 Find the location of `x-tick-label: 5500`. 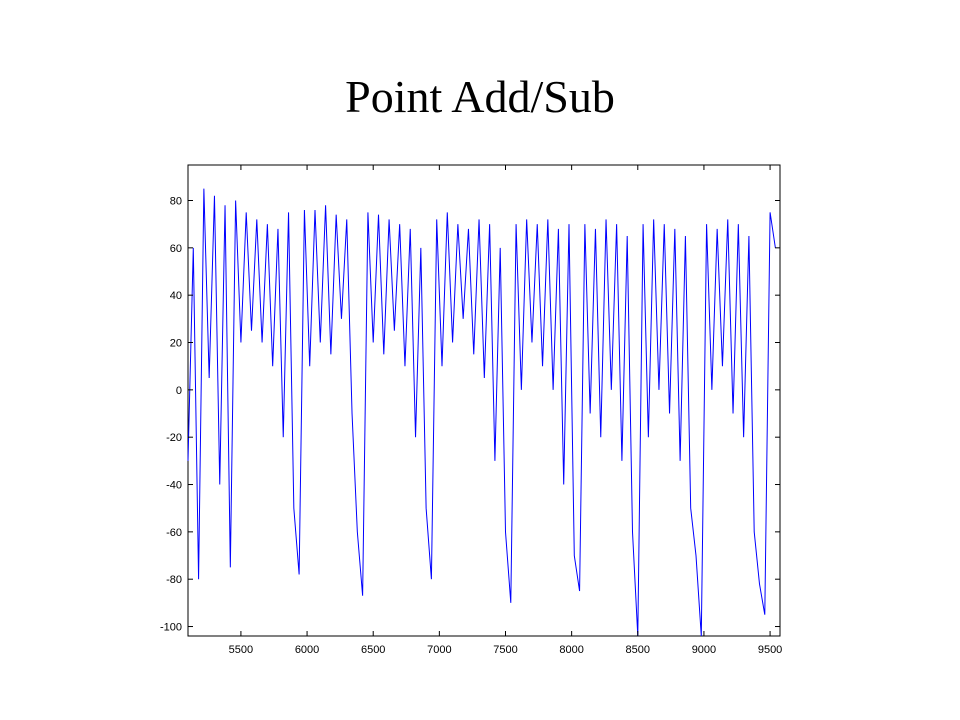

x-tick-label: 5500 is located at coordinates (241, 650).